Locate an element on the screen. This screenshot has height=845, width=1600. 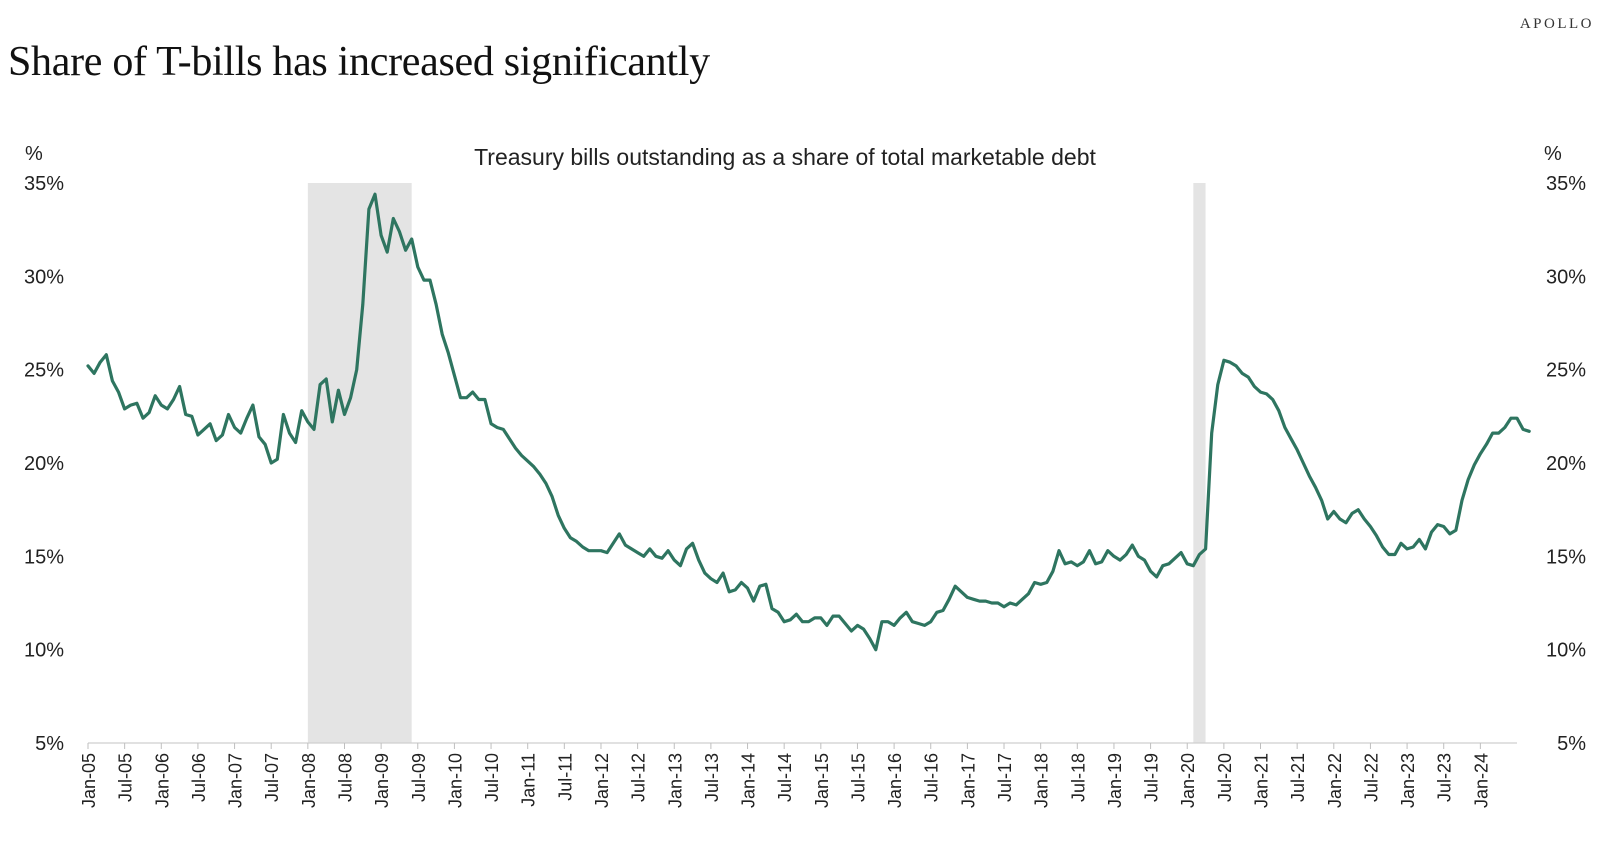
x-tick-label: Jul-23 is located at coordinates (1445, 777).